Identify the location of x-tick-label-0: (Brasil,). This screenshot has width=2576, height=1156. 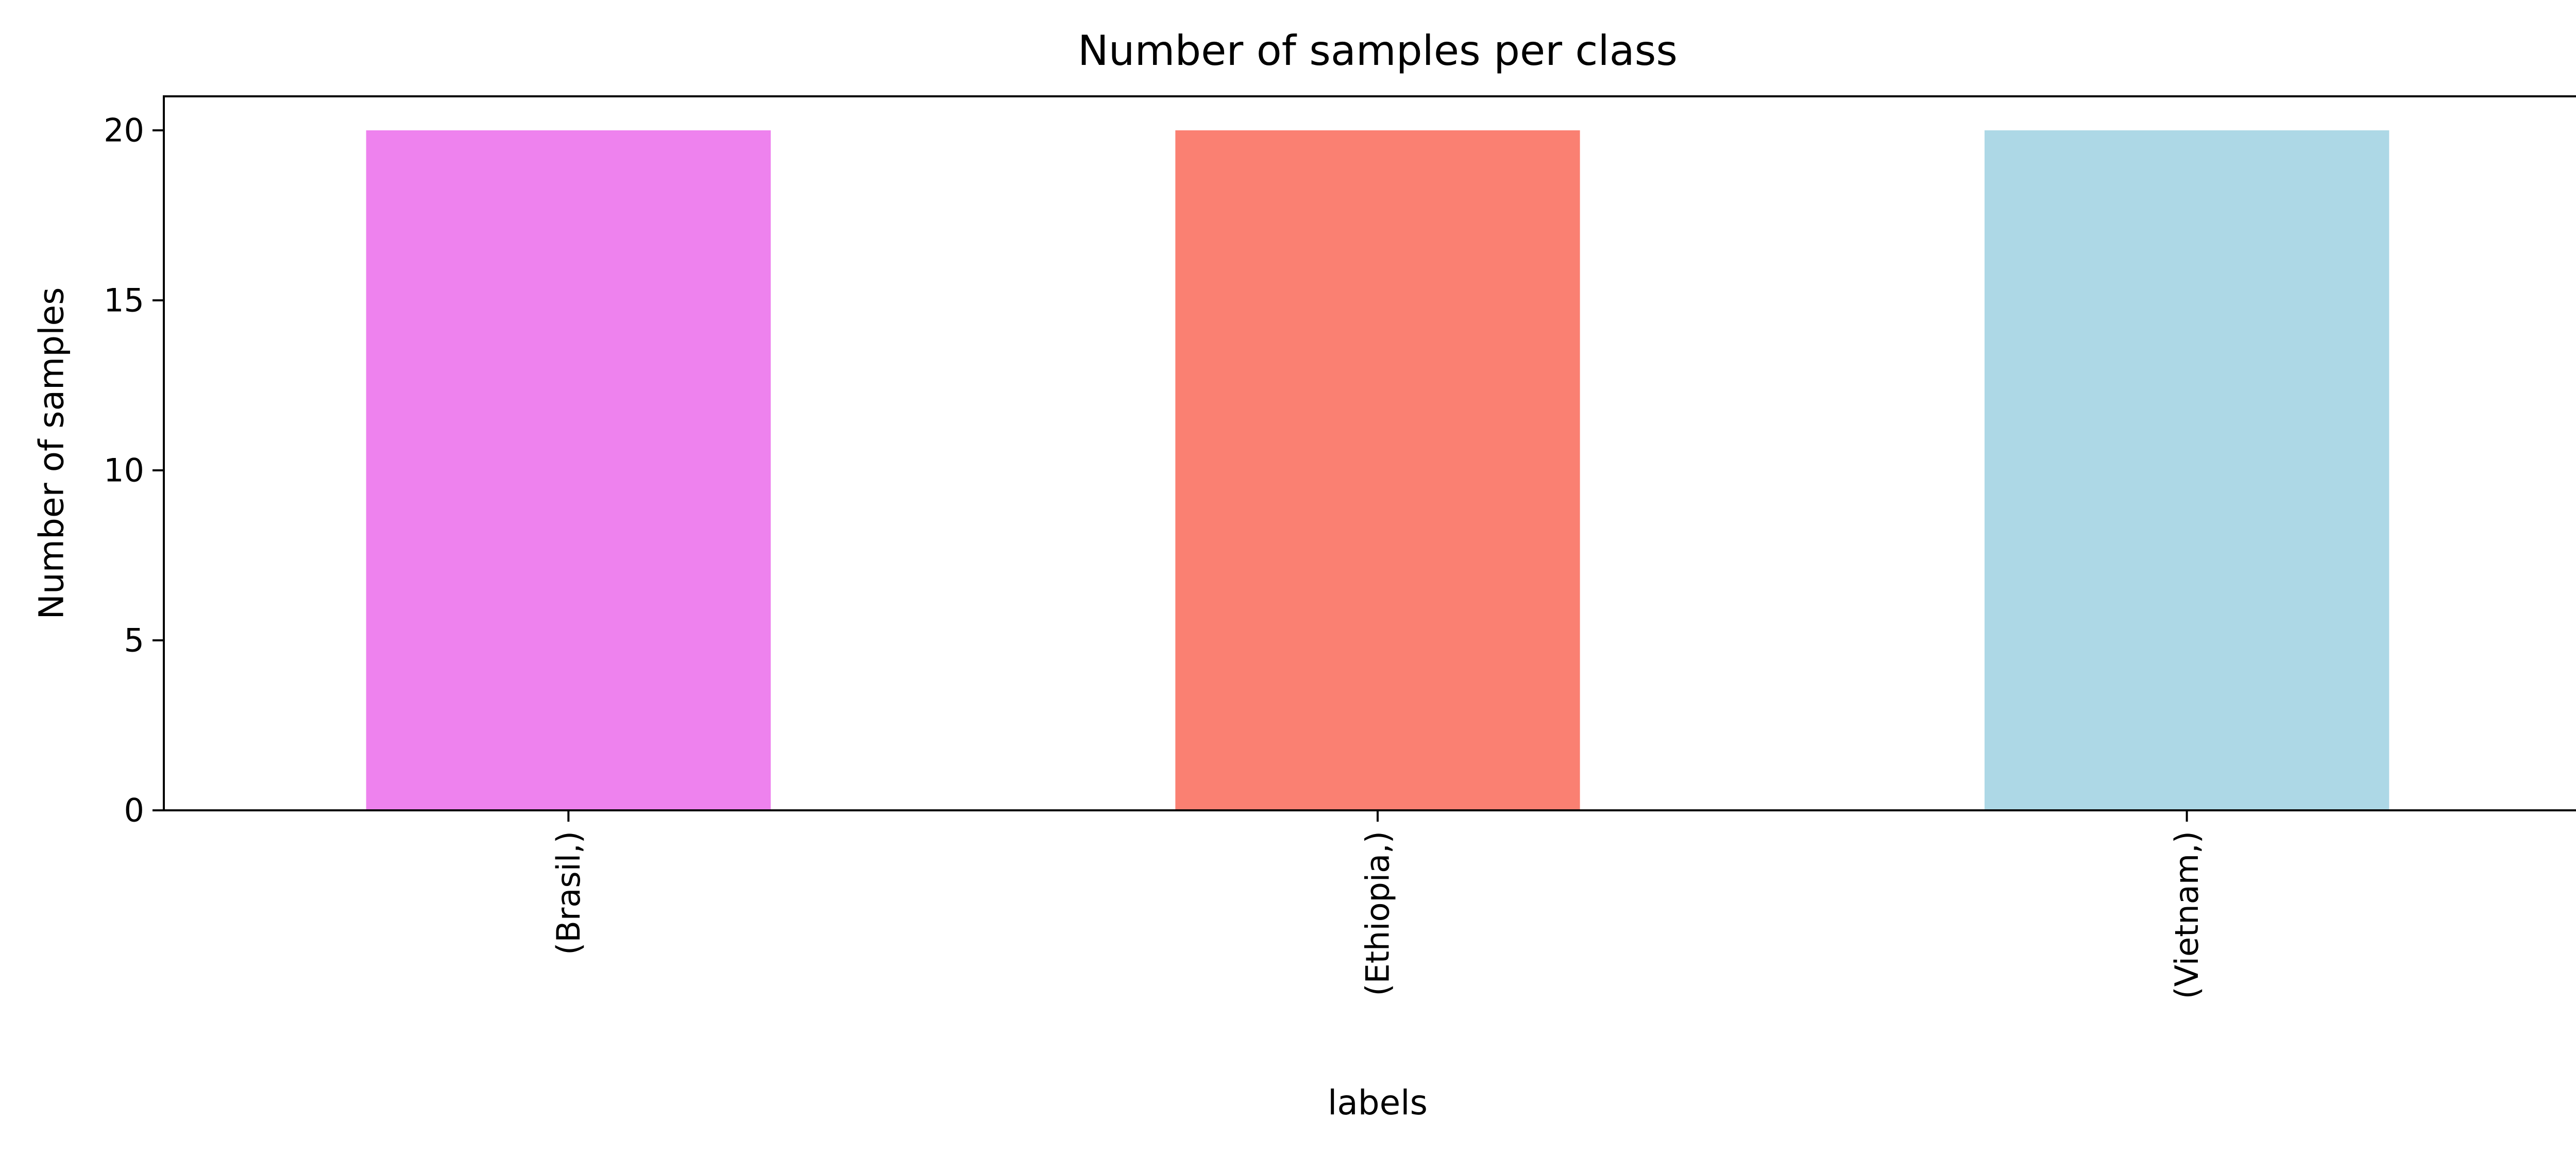
(568, 893).